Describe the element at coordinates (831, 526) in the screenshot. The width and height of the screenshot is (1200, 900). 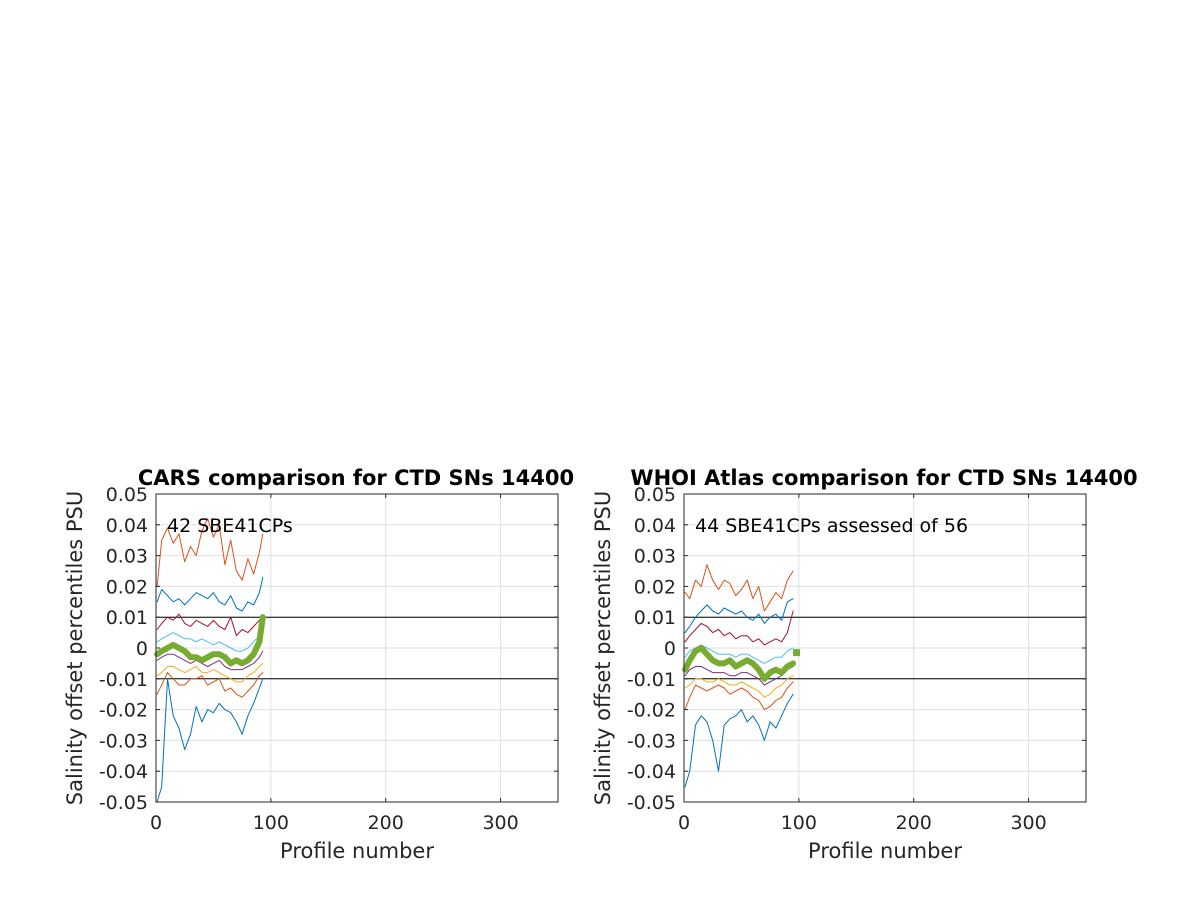
I see `sensor-count-annotation: 44 SBE41CPs assessed of 56` at that location.